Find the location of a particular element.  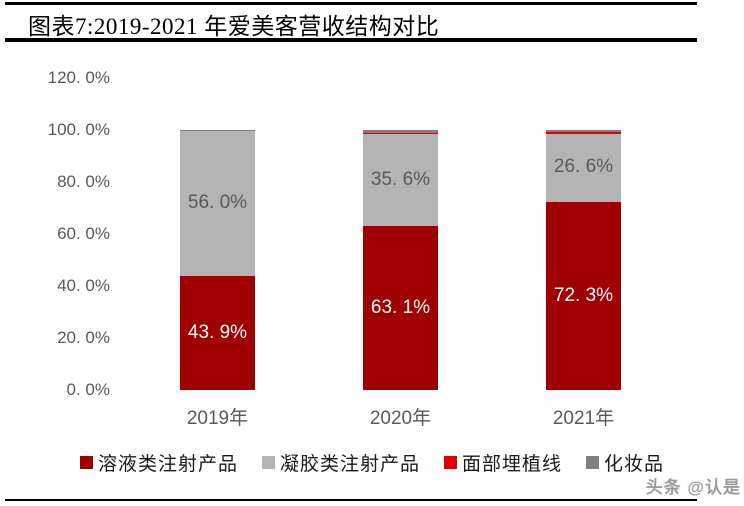

legend-label: 化妆品 is located at coordinates (634, 464).